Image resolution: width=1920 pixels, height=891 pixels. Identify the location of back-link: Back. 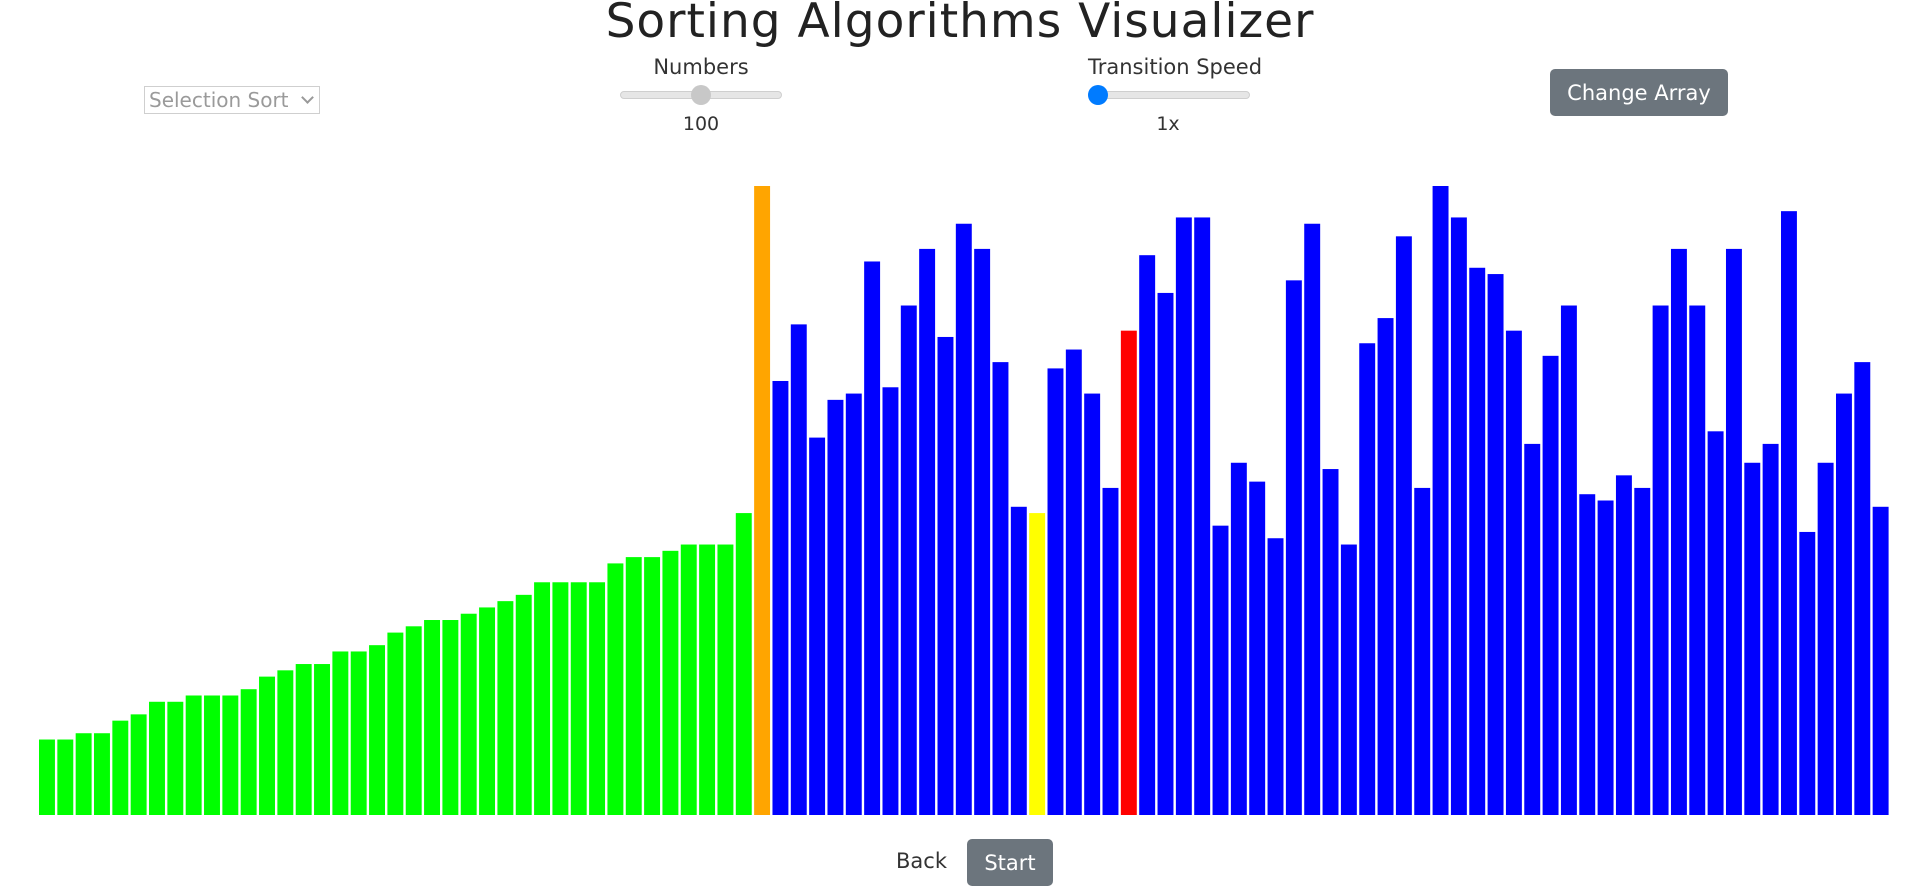
(921, 861).